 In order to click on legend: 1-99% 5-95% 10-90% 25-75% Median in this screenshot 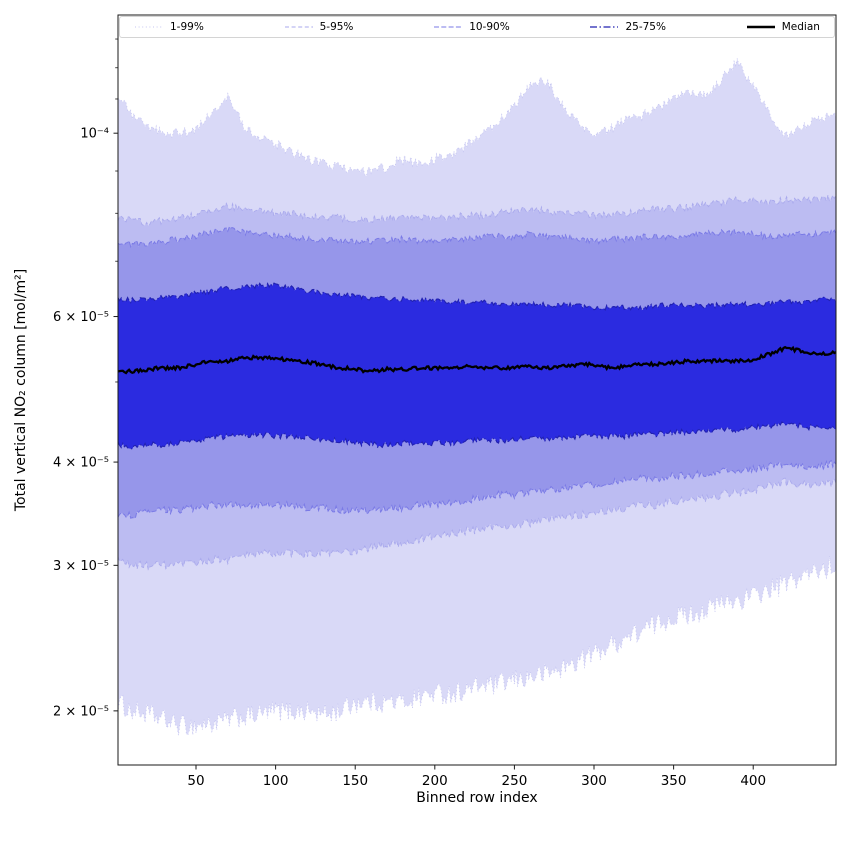, I will do `click(477, 27)`.